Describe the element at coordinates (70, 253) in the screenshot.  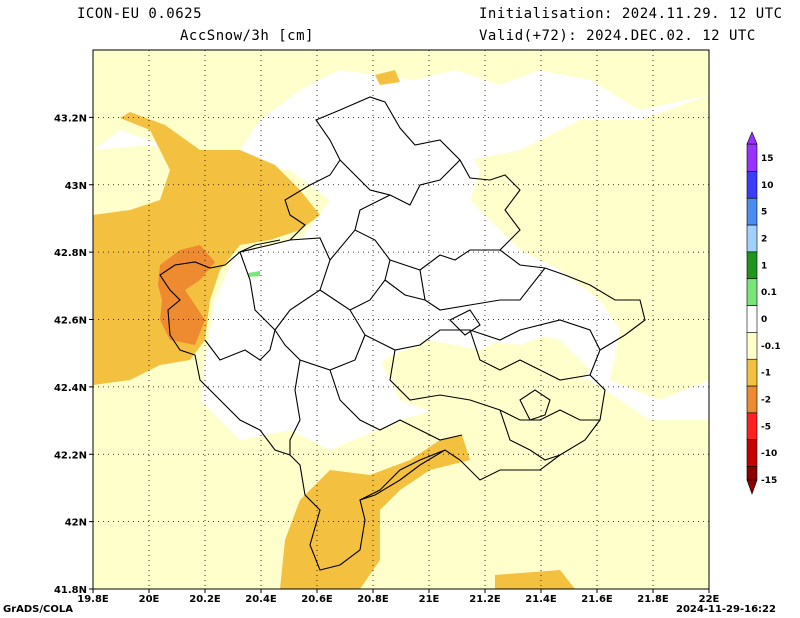
I see `lat-tick-label: 42.8N` at that location.